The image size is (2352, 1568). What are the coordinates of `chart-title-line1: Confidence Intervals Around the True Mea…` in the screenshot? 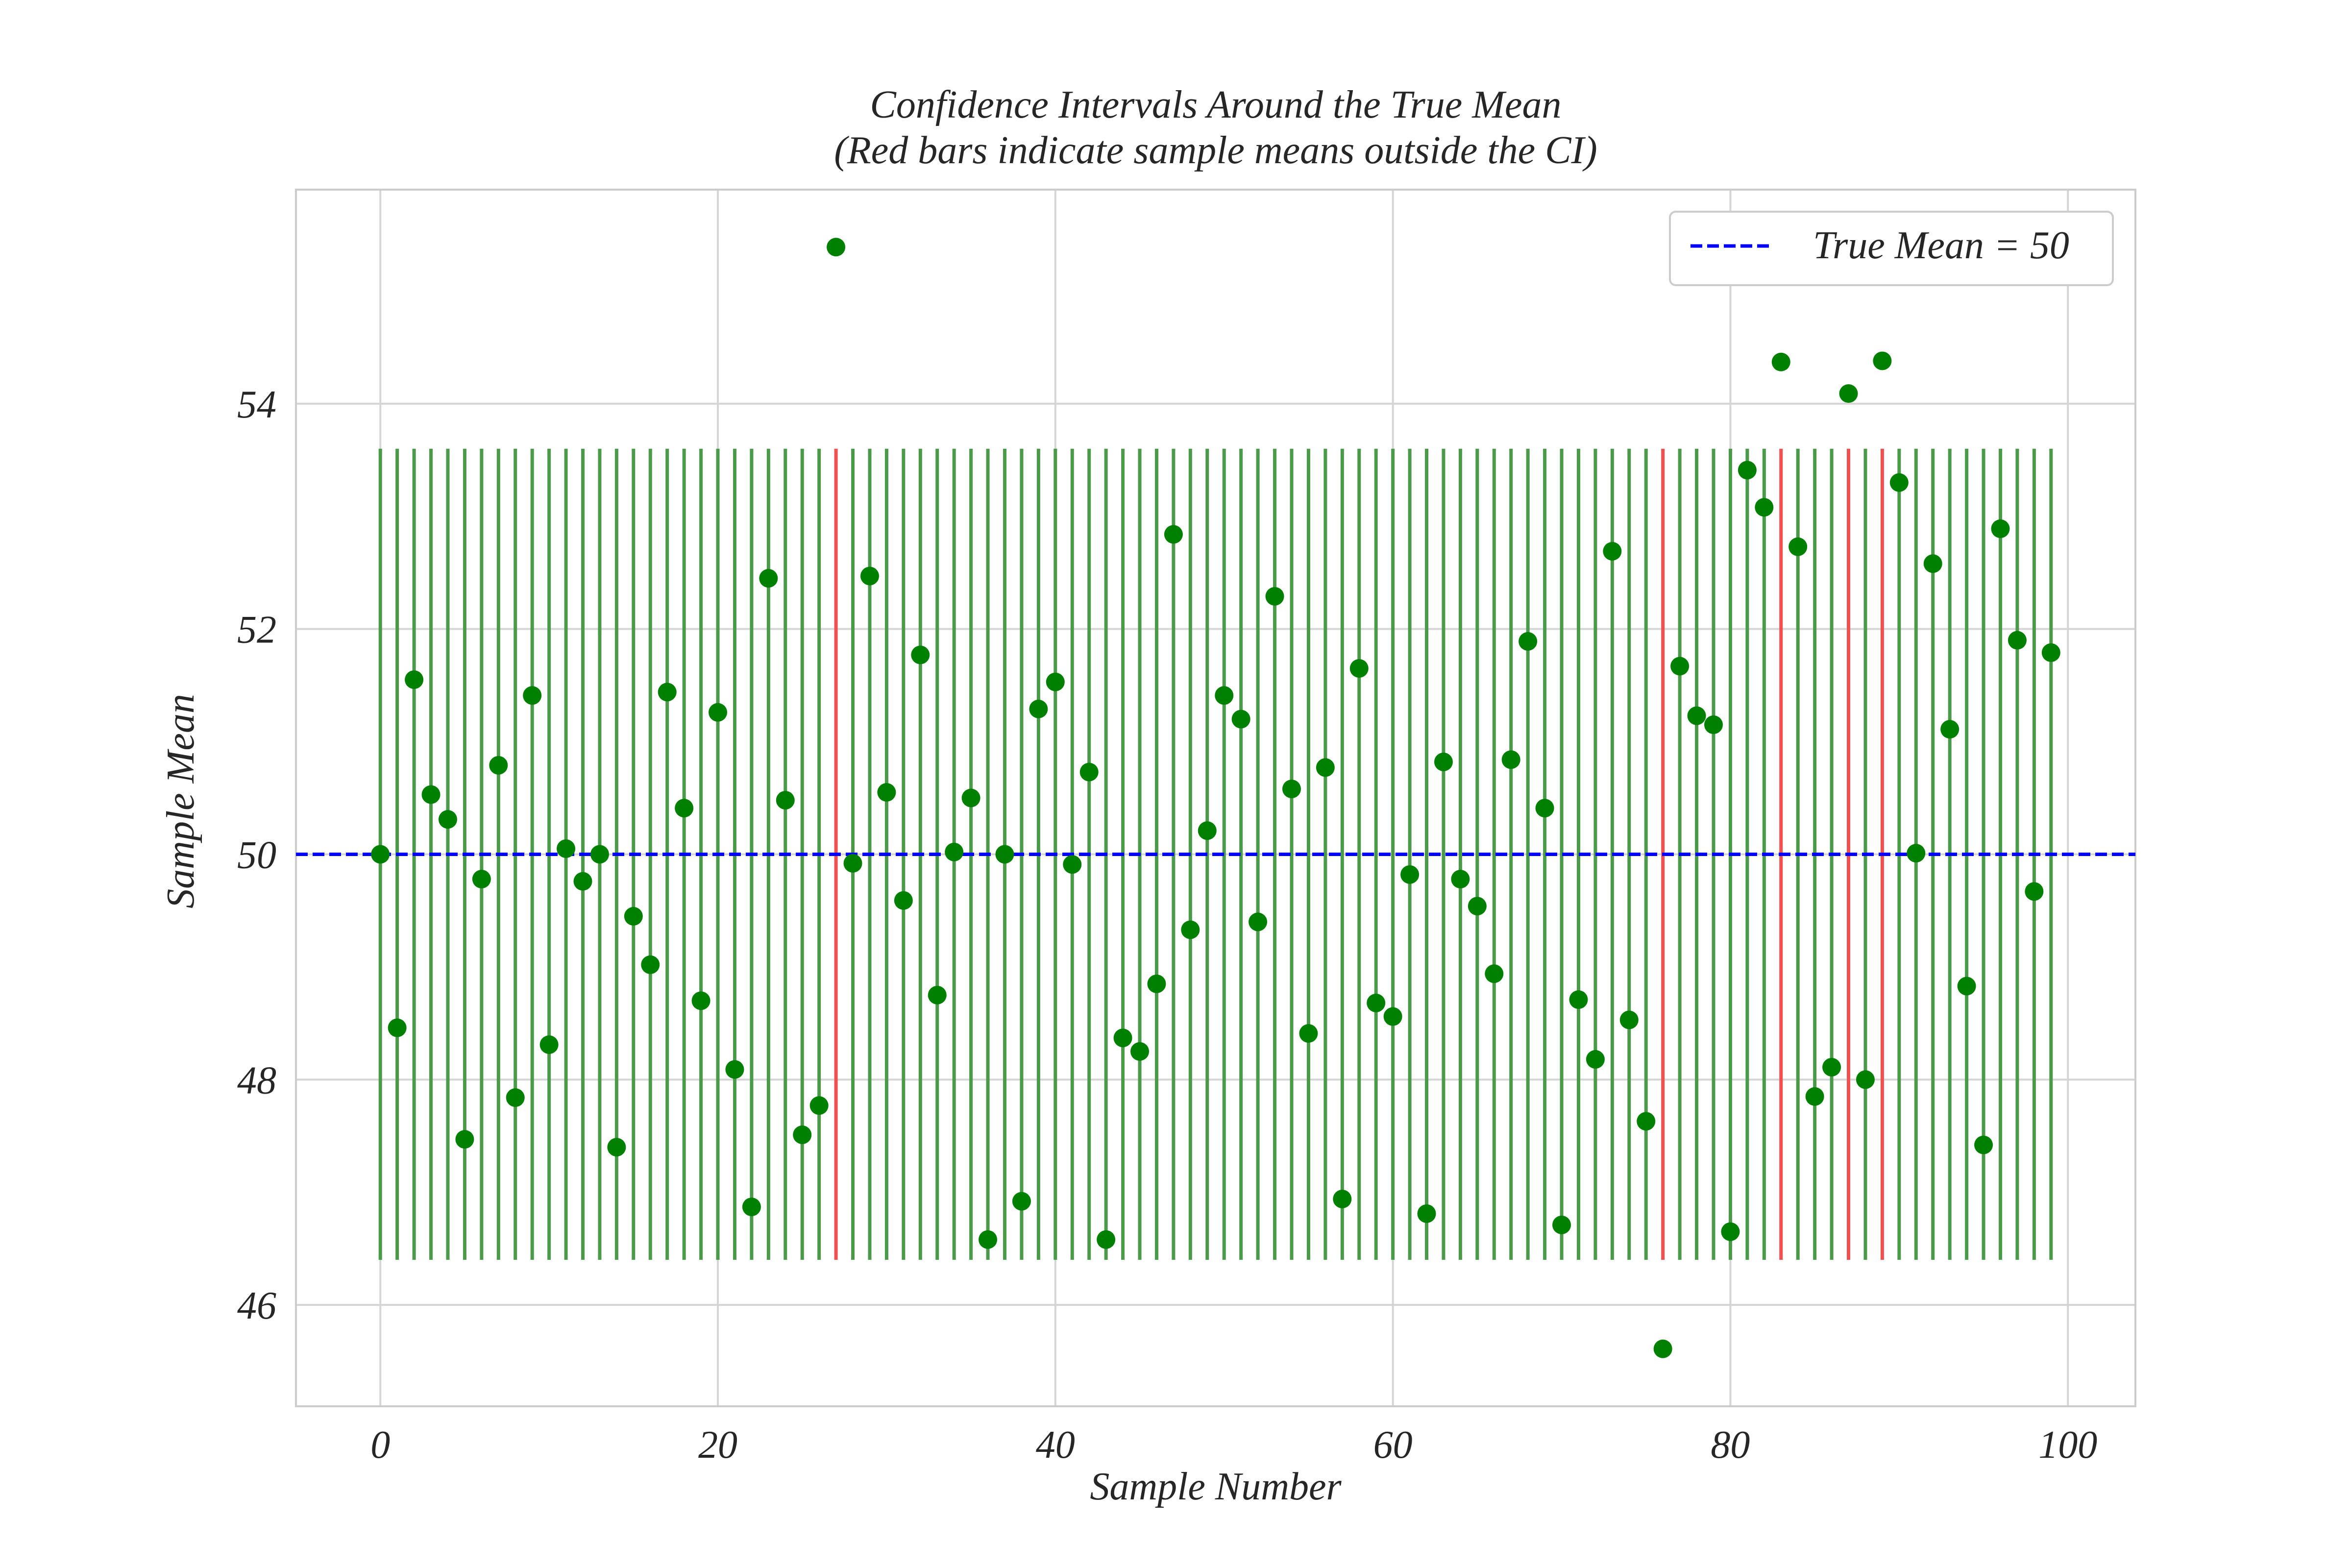 It's located at (1216, 104).